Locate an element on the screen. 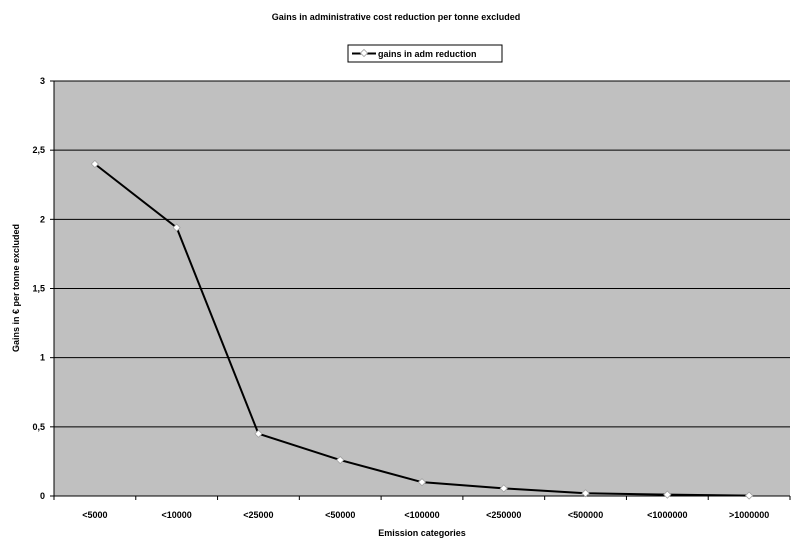 The image size is (792, 538). y-axis-label: Gains in € per tonne excluded is located at coordinates (16, 288).